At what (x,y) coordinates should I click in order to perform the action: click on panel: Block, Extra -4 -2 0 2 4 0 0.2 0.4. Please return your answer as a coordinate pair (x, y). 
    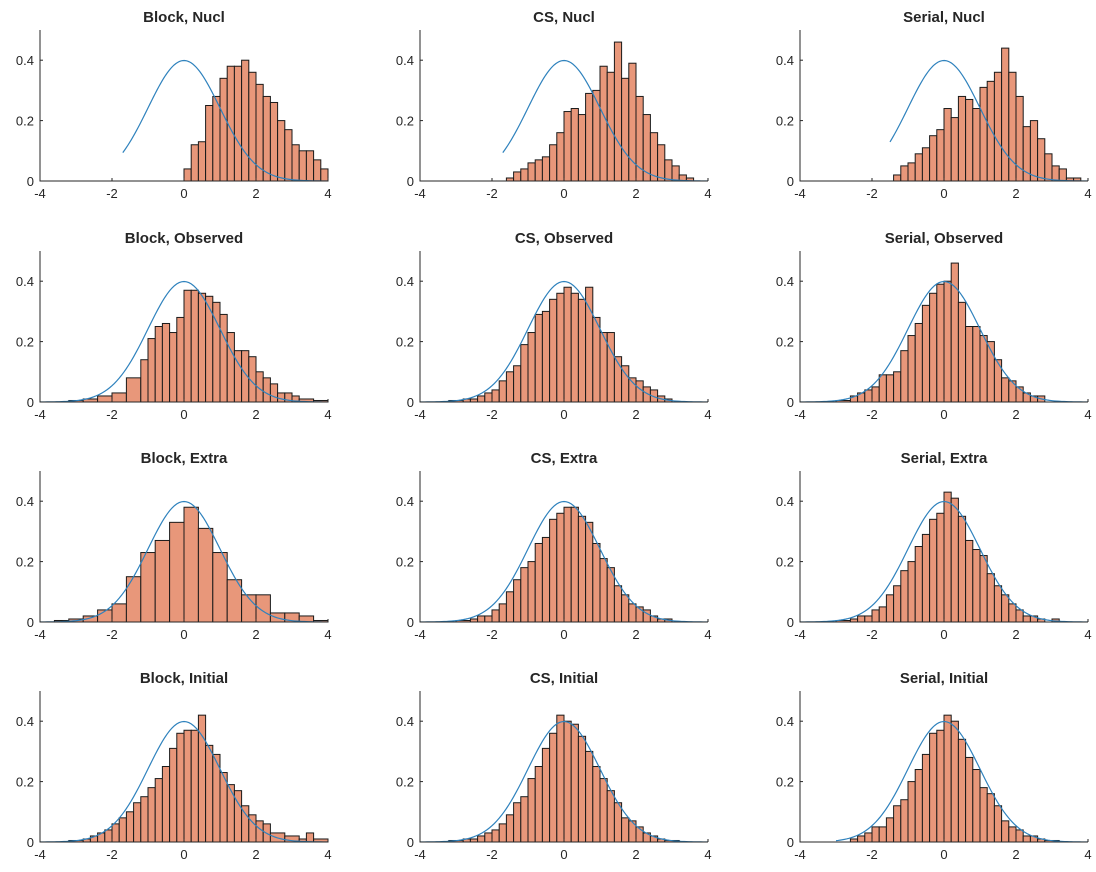
    Looking at the image, I should click on (174, 546).